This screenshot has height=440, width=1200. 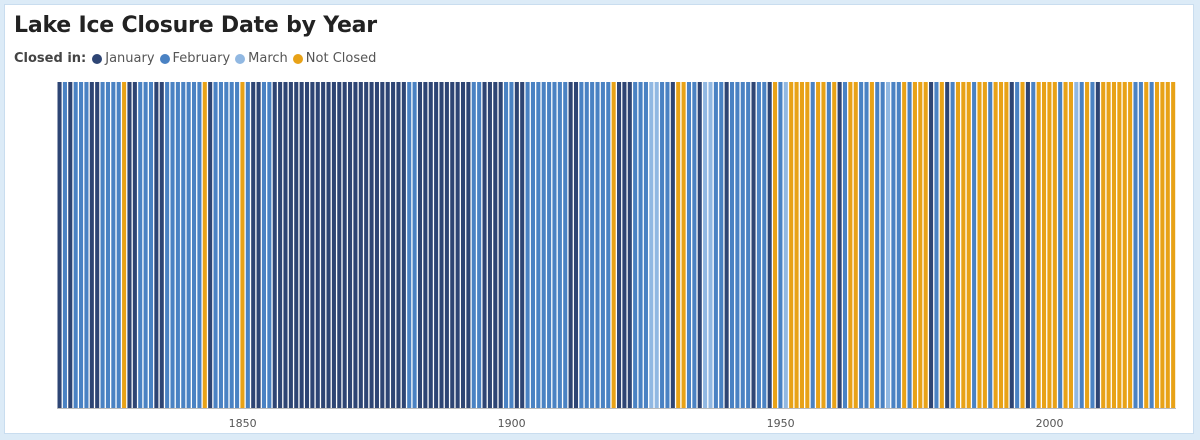 I want to click on legend-item-not-closed: Not Closed, so click(x=334, y=58).